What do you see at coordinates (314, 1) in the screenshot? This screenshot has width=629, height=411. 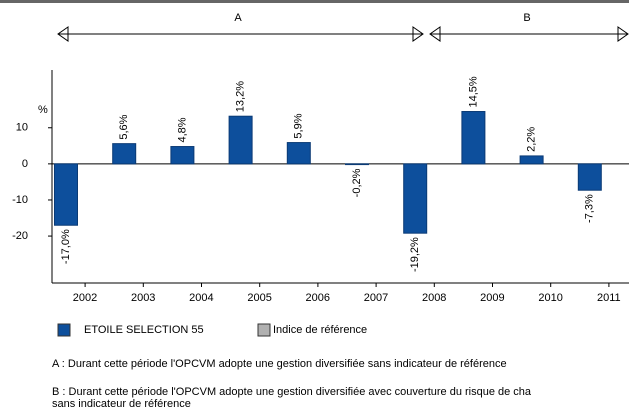 I see `top-border` at bounding box center [314, 1].